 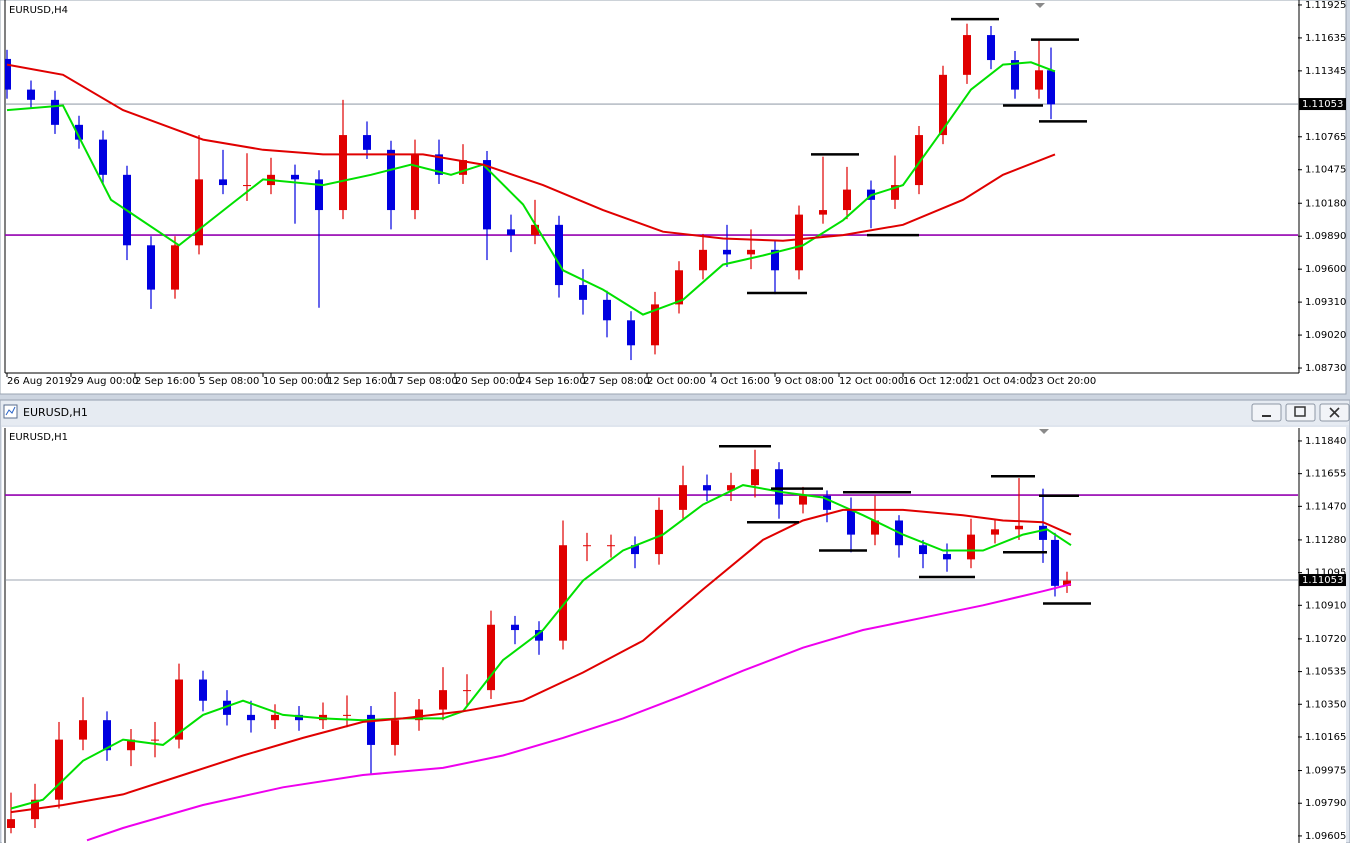 What do you see at coordinates (1325, 236) in the screenshot?
I see `y-tick-label: 1.09890` at bounding box center [1325, 236].